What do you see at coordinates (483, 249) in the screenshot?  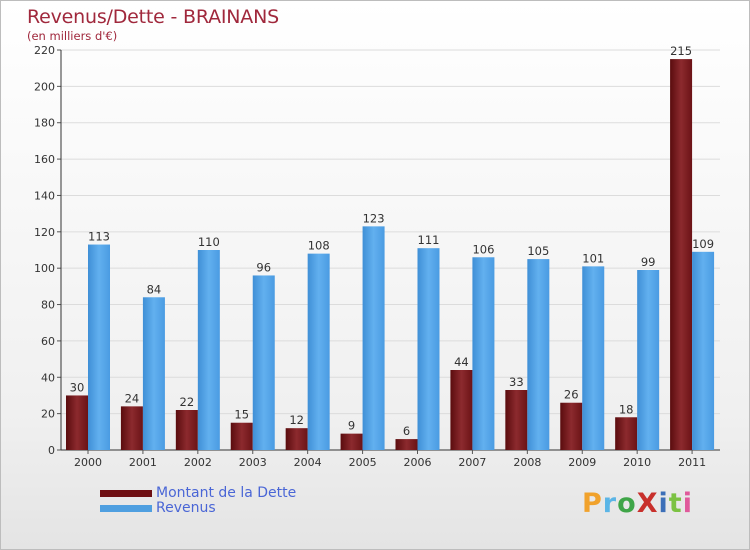 I see `data-label-revenue: 106` at bounding box center [483, 249].